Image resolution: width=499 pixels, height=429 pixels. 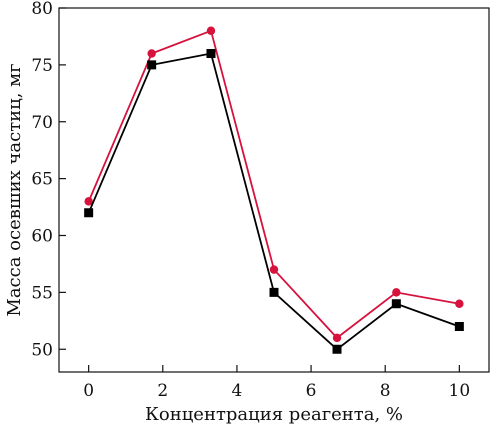 I want to click on y-tick-label: 80, so click(x=42, y=9).